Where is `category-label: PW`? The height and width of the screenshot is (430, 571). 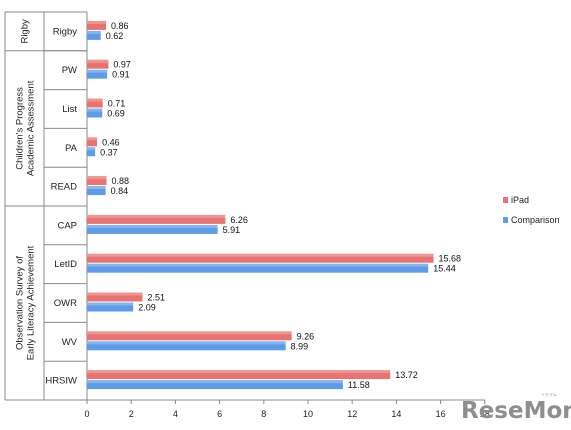
category-label: PW is located at coordinates (69, 70).